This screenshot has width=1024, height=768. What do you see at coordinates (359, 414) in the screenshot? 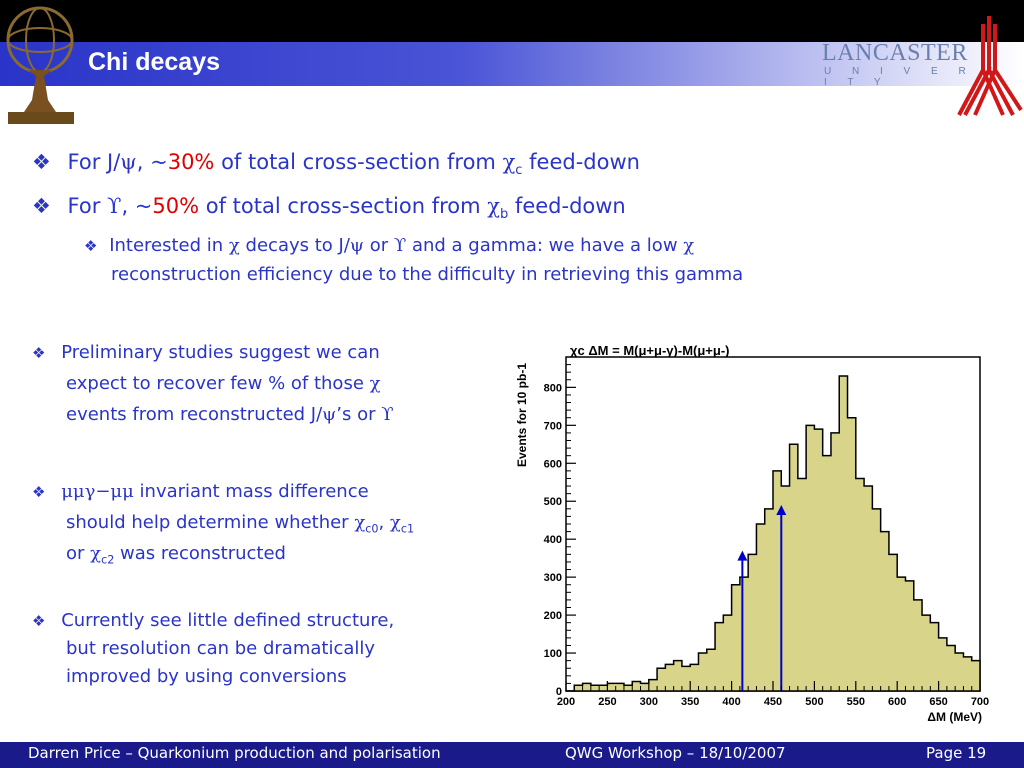
I see `bullet-4-line3-text-b: ’s or` at bounding box center [359, 414].